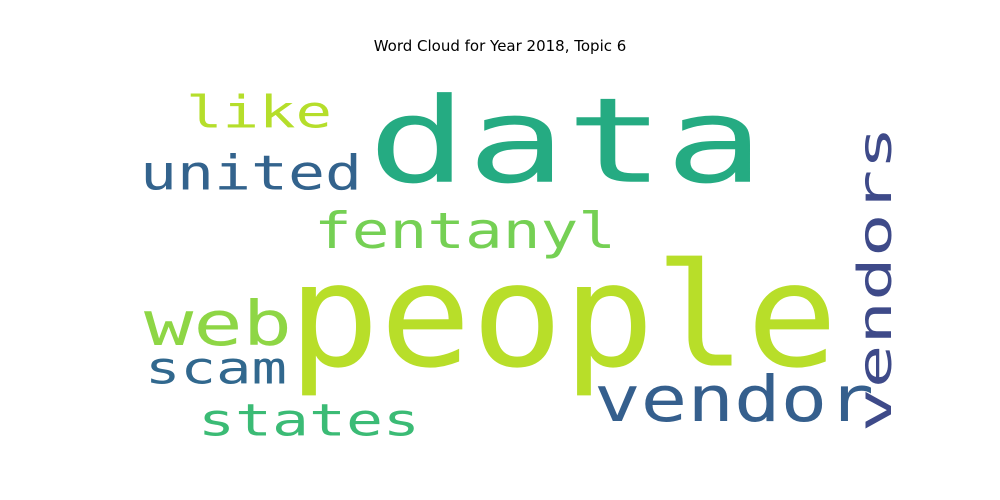 This screenshot has height=500, width=1000. Describe the element at coordinates (500, 46) in the screenshot. I see `chart-title: Word Cloud for Year 2018, Topic 6` at that location.